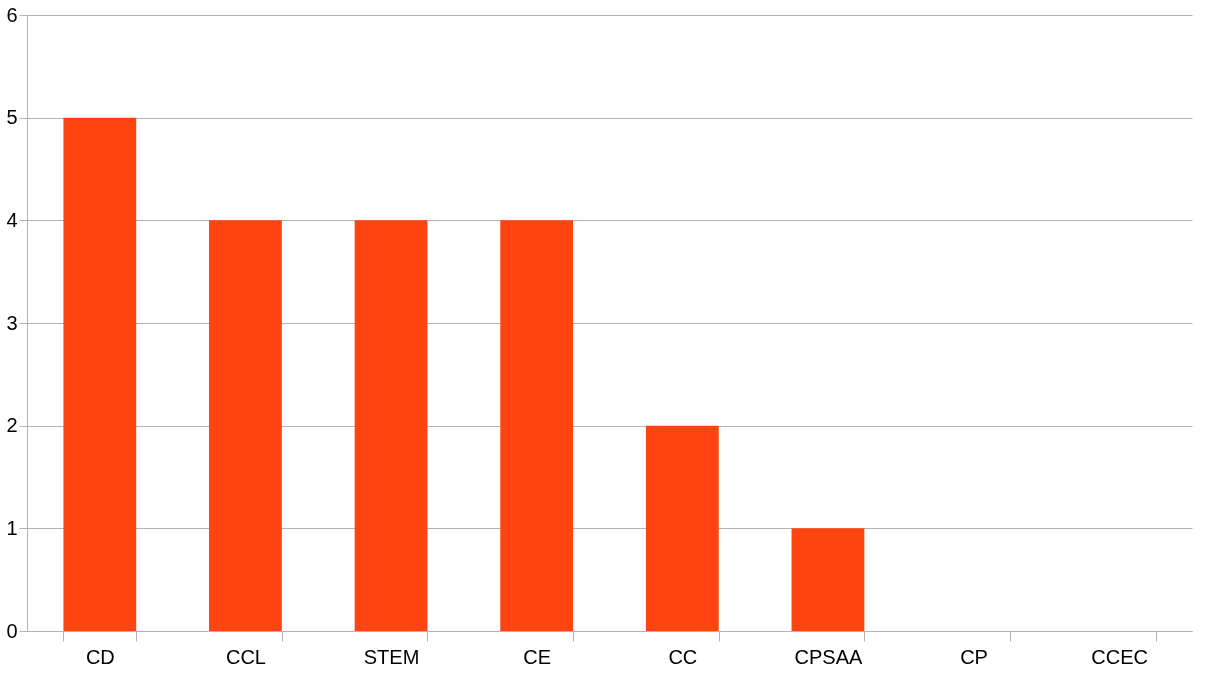 The height and width of the screenshot is (686, 1216). Describe the element at coordinates (12, 425) in the screenshot. I see `y-tick-label: 2` at that location.